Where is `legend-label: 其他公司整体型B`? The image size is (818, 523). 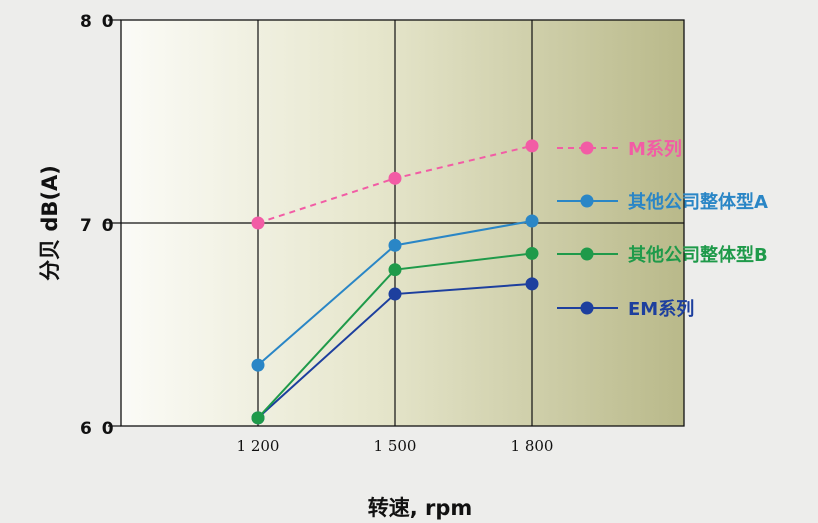 legend-label: 其他公司整体型B is located at coordinates (698, 255).